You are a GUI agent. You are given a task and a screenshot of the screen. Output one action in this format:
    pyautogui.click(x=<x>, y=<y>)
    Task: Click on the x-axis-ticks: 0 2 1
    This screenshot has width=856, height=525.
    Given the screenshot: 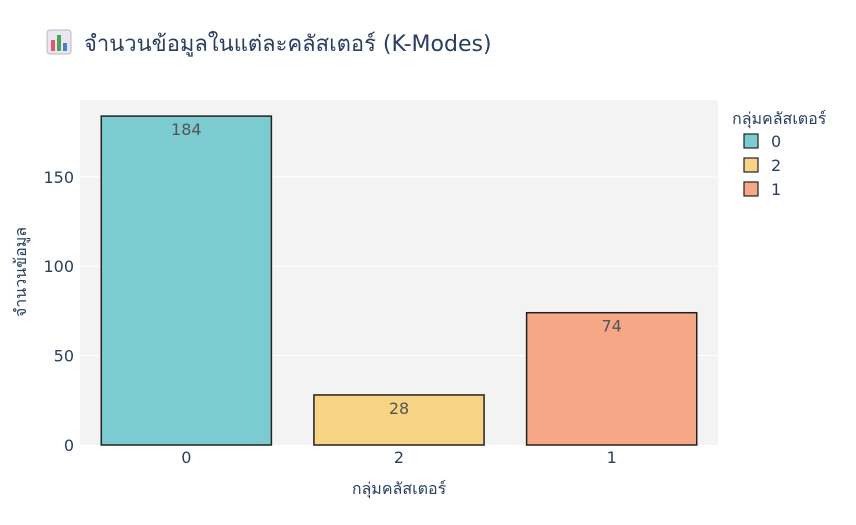 What is the action you would take?
    pyautogui.click(x=399, y=457)
    